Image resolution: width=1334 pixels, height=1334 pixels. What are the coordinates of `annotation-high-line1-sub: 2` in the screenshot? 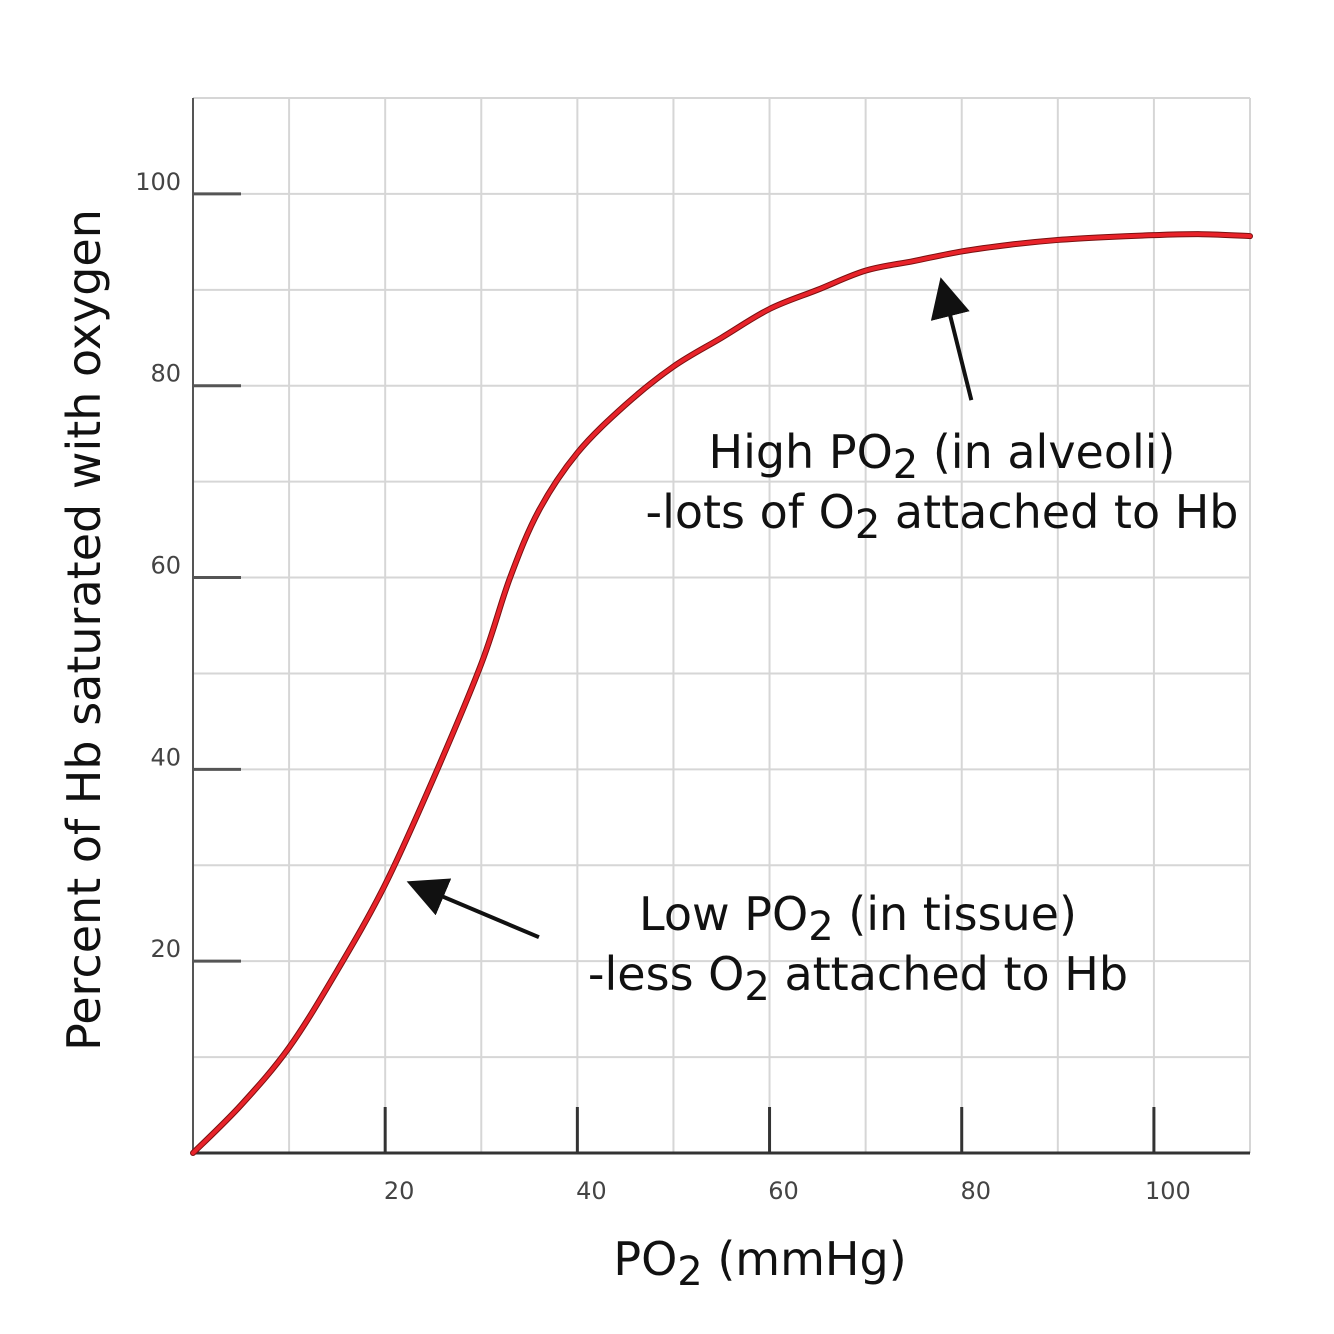 It's located at (905, 465).